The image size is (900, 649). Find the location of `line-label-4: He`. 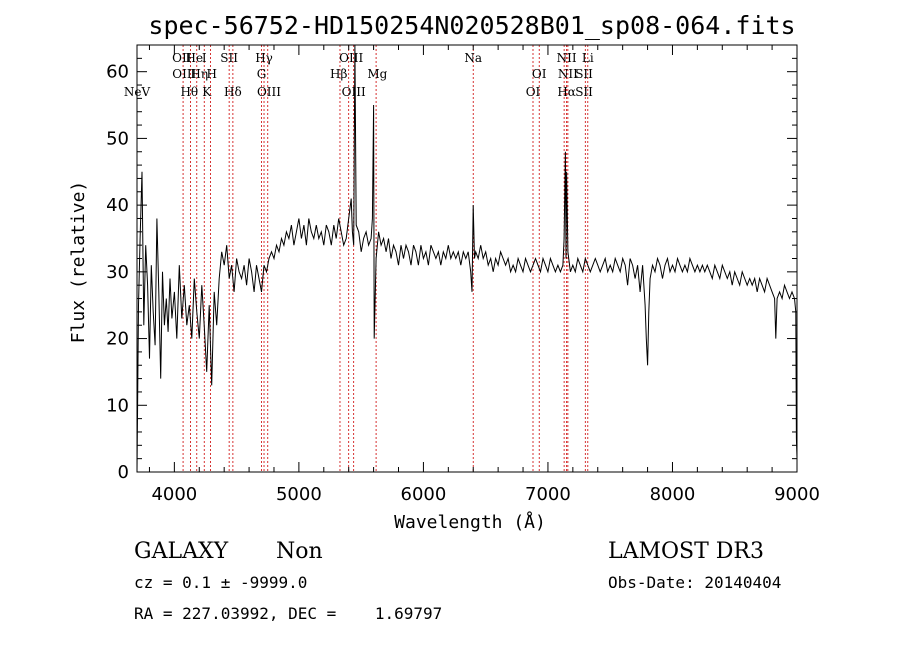

line-label-4: He is located at coordinates (194, 58).